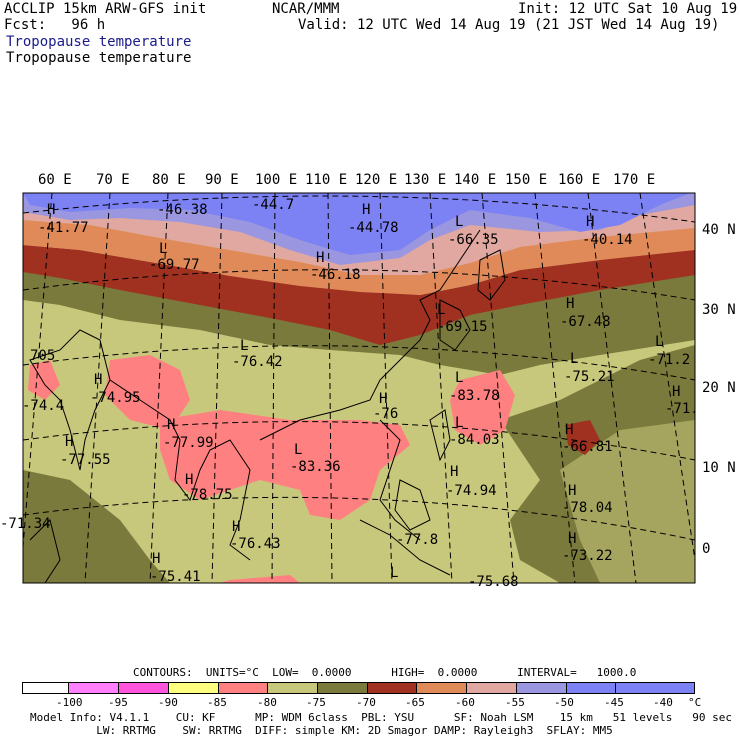 The width and height of the screenshot is (740, 740). Describe the element at coordinates (25, 524) in the screenshot. I see `extremum-value: -71.34` at that location.